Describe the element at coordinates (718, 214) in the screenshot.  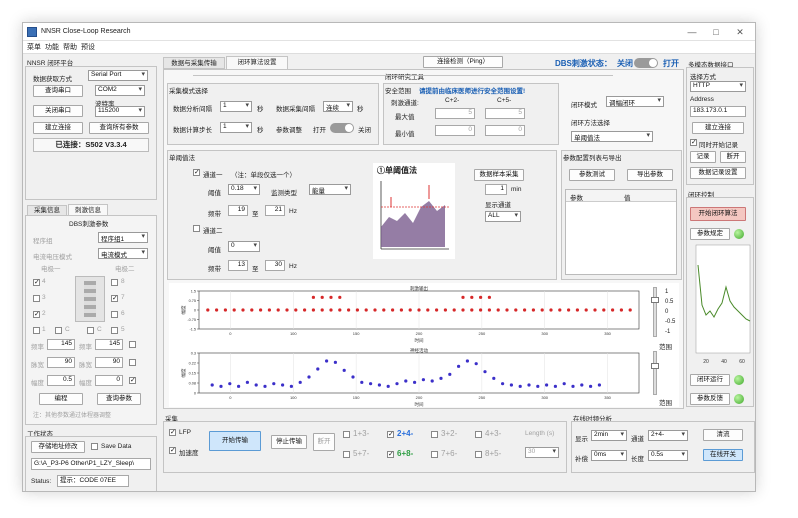
I see `start-loop-algo-button: 开始闭环算法` at that location.